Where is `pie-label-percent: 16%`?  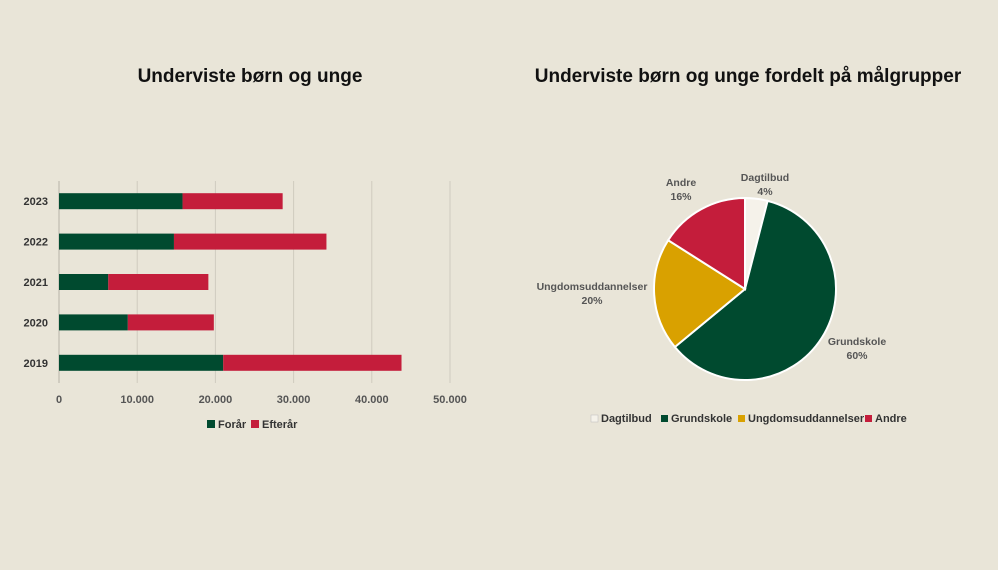 pie-label-percent: 16% is located at coordinates (681, 197).